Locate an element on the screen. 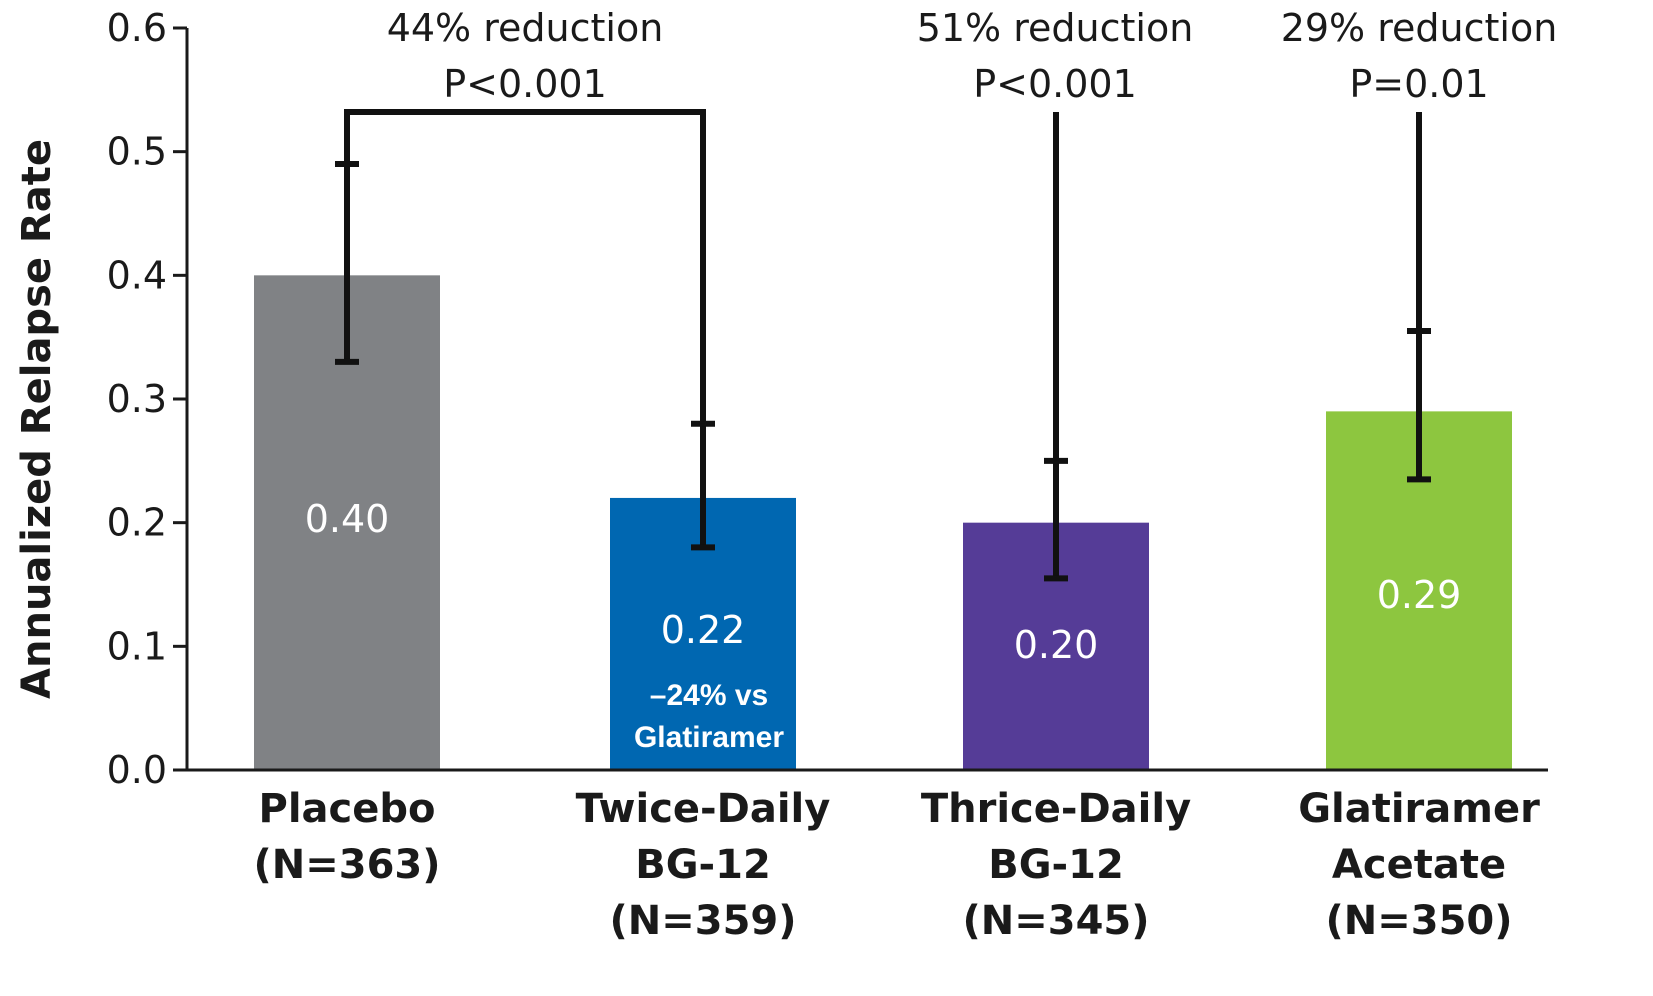  comparison-label-2: 29% reduction is located at coordinates (1419, 28).